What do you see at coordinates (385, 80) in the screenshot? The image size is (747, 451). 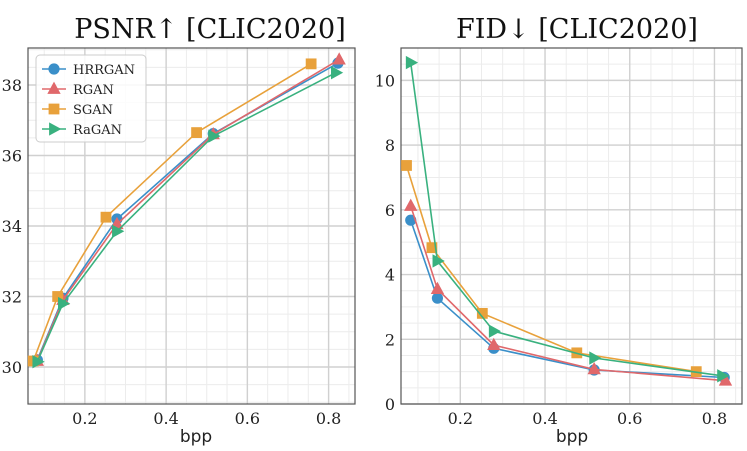 I see `y-tick-label: 10` at bounding box center [385, 80].